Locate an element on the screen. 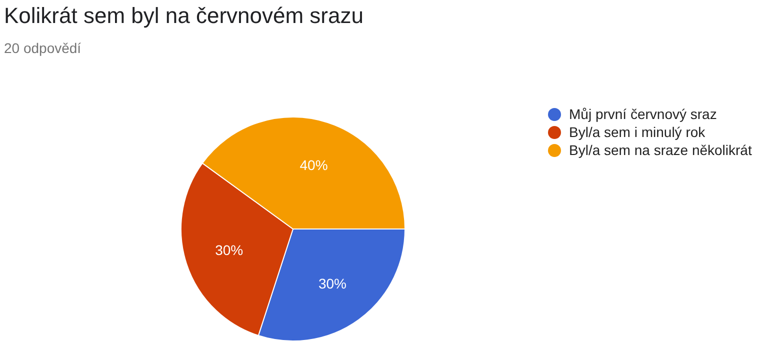 This screenshot has width=777, height=346. chart-title: Kolikrát sem byl na červnovém srazu is located at coordinates (184, 16).